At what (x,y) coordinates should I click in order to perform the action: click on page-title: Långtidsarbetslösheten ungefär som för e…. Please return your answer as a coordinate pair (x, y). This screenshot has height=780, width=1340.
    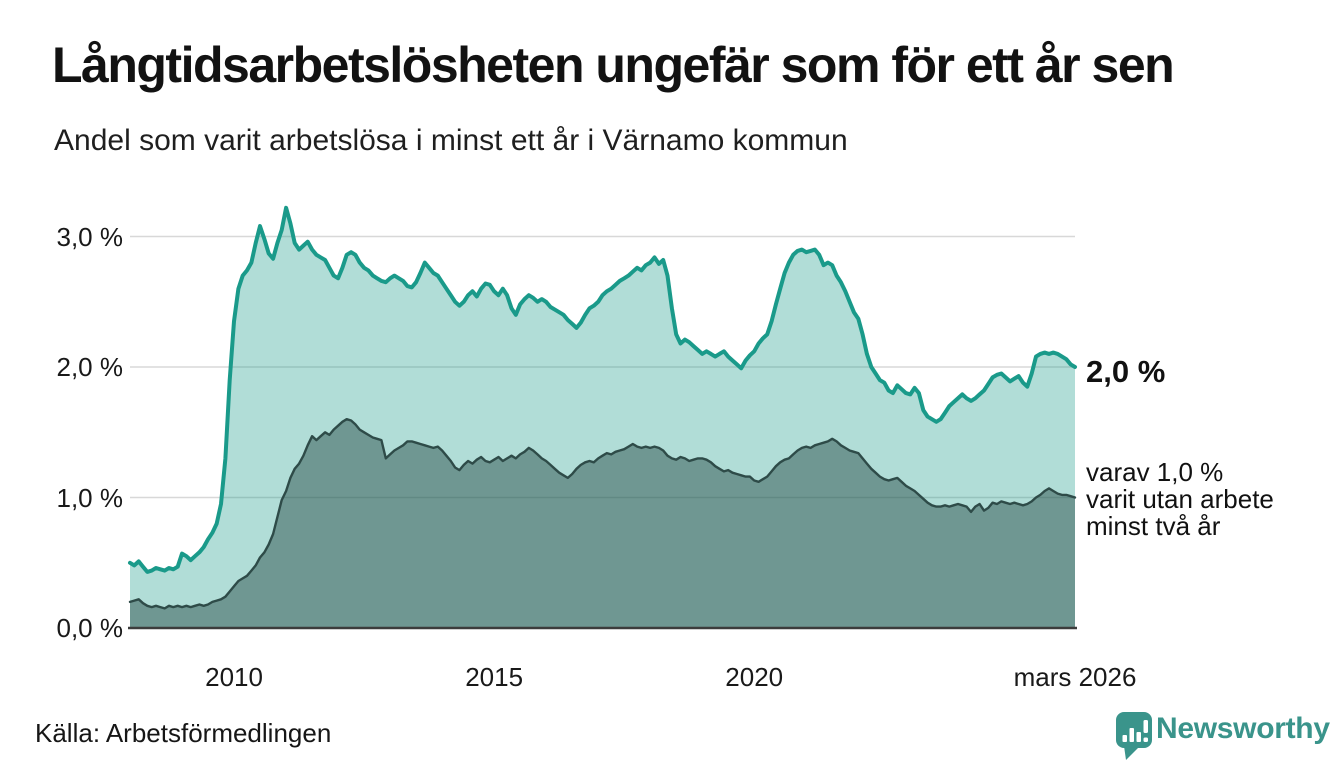
    Looking at the image, I should click on (613, 65).